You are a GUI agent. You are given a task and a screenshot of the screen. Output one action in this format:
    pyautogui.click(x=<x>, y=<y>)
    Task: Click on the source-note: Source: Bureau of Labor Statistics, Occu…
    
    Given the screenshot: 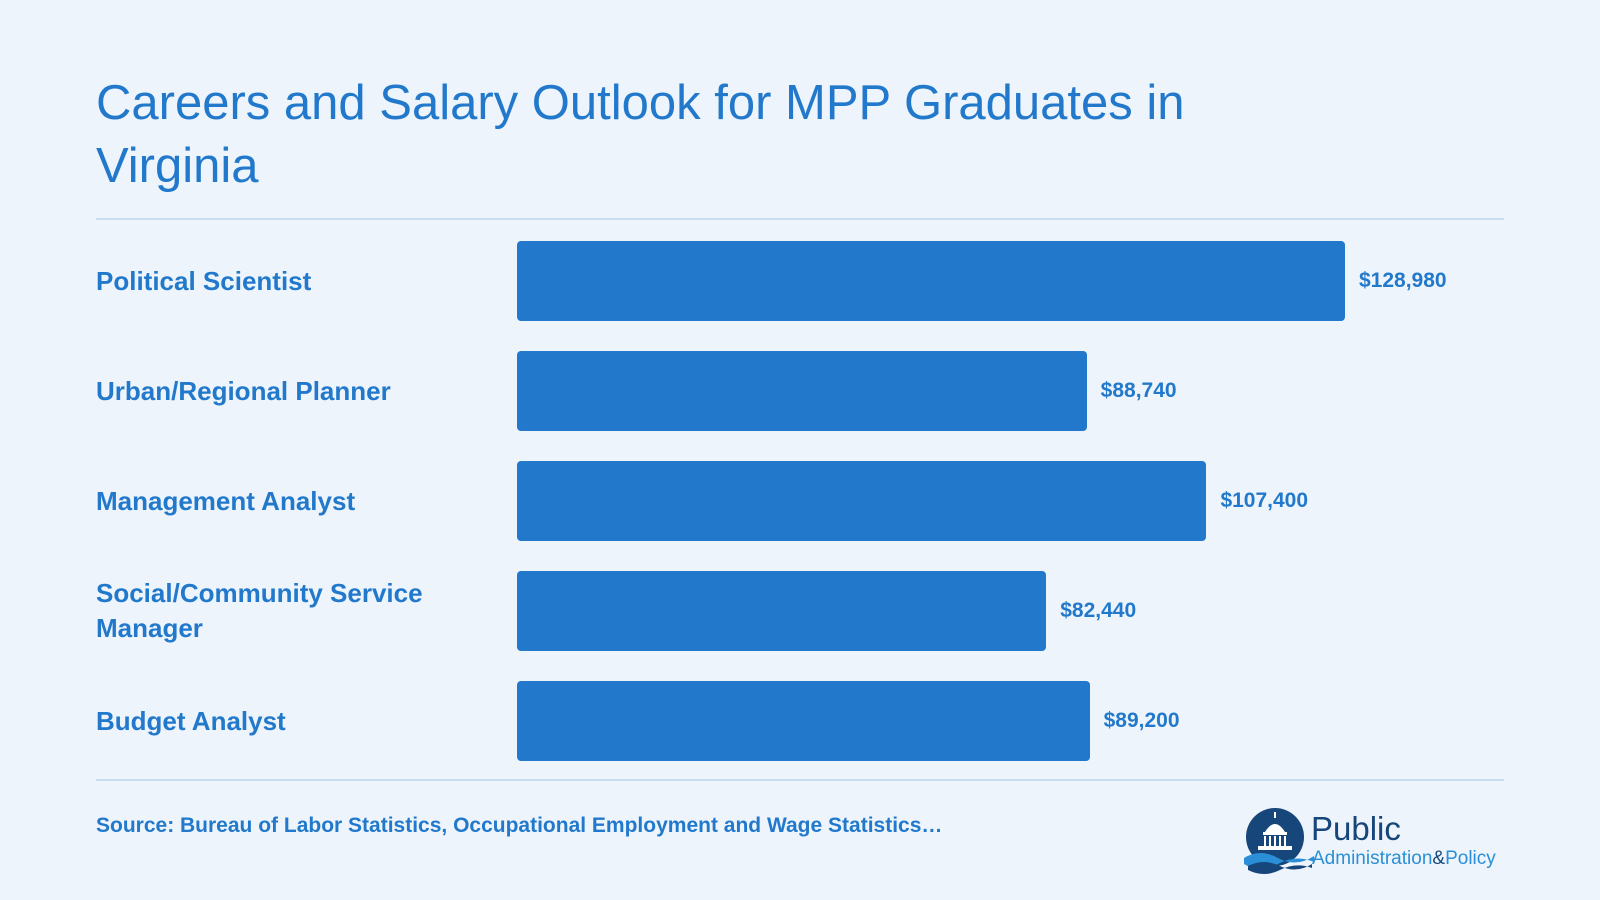 What is the action you would take?
    pyautogui.click(x=519, y=825)
    